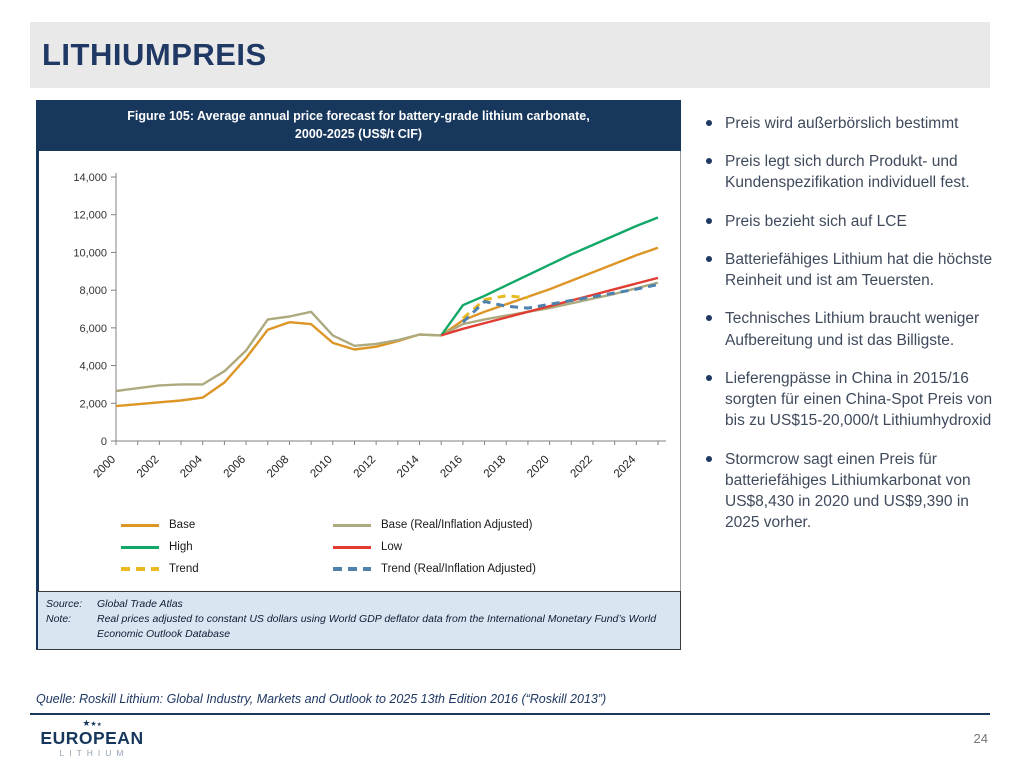 The width and height of the screenshot is (1024, 768). I want to click on series-base_real, so click(387, 337).